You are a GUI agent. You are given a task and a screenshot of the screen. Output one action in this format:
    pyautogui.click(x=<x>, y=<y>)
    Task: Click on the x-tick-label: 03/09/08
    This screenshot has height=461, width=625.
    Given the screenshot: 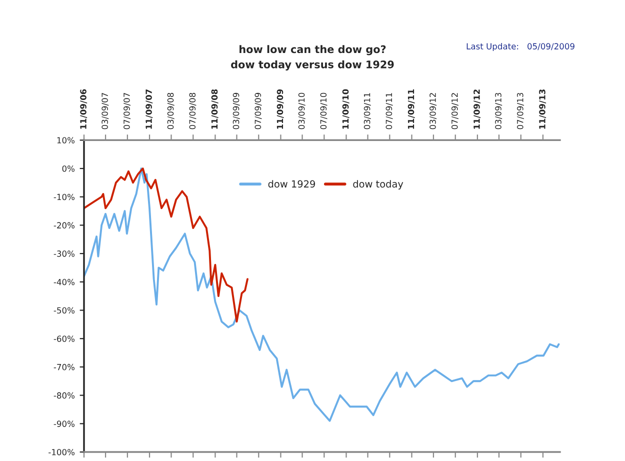 What is the action you would take?
    pyautogui.click(x=170, y=111)
    